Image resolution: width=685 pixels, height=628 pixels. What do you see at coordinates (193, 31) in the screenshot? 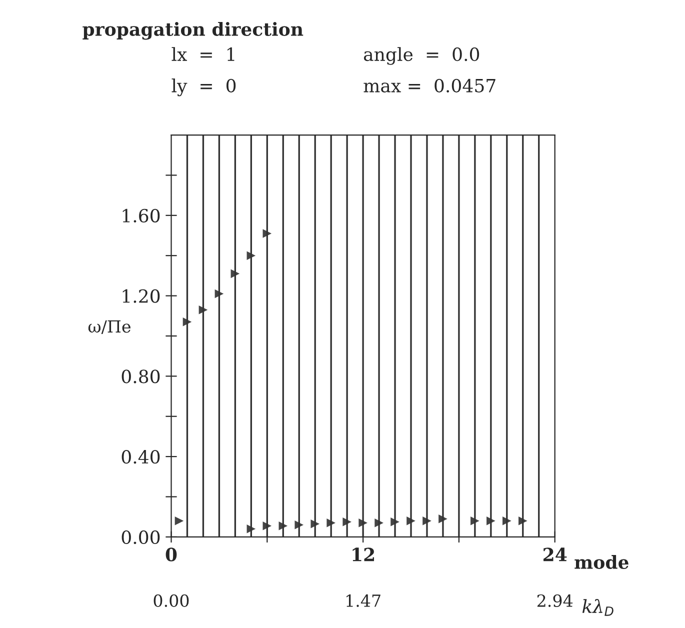
I see `chart-title: propagation direction` at bounding box center [193, 31].